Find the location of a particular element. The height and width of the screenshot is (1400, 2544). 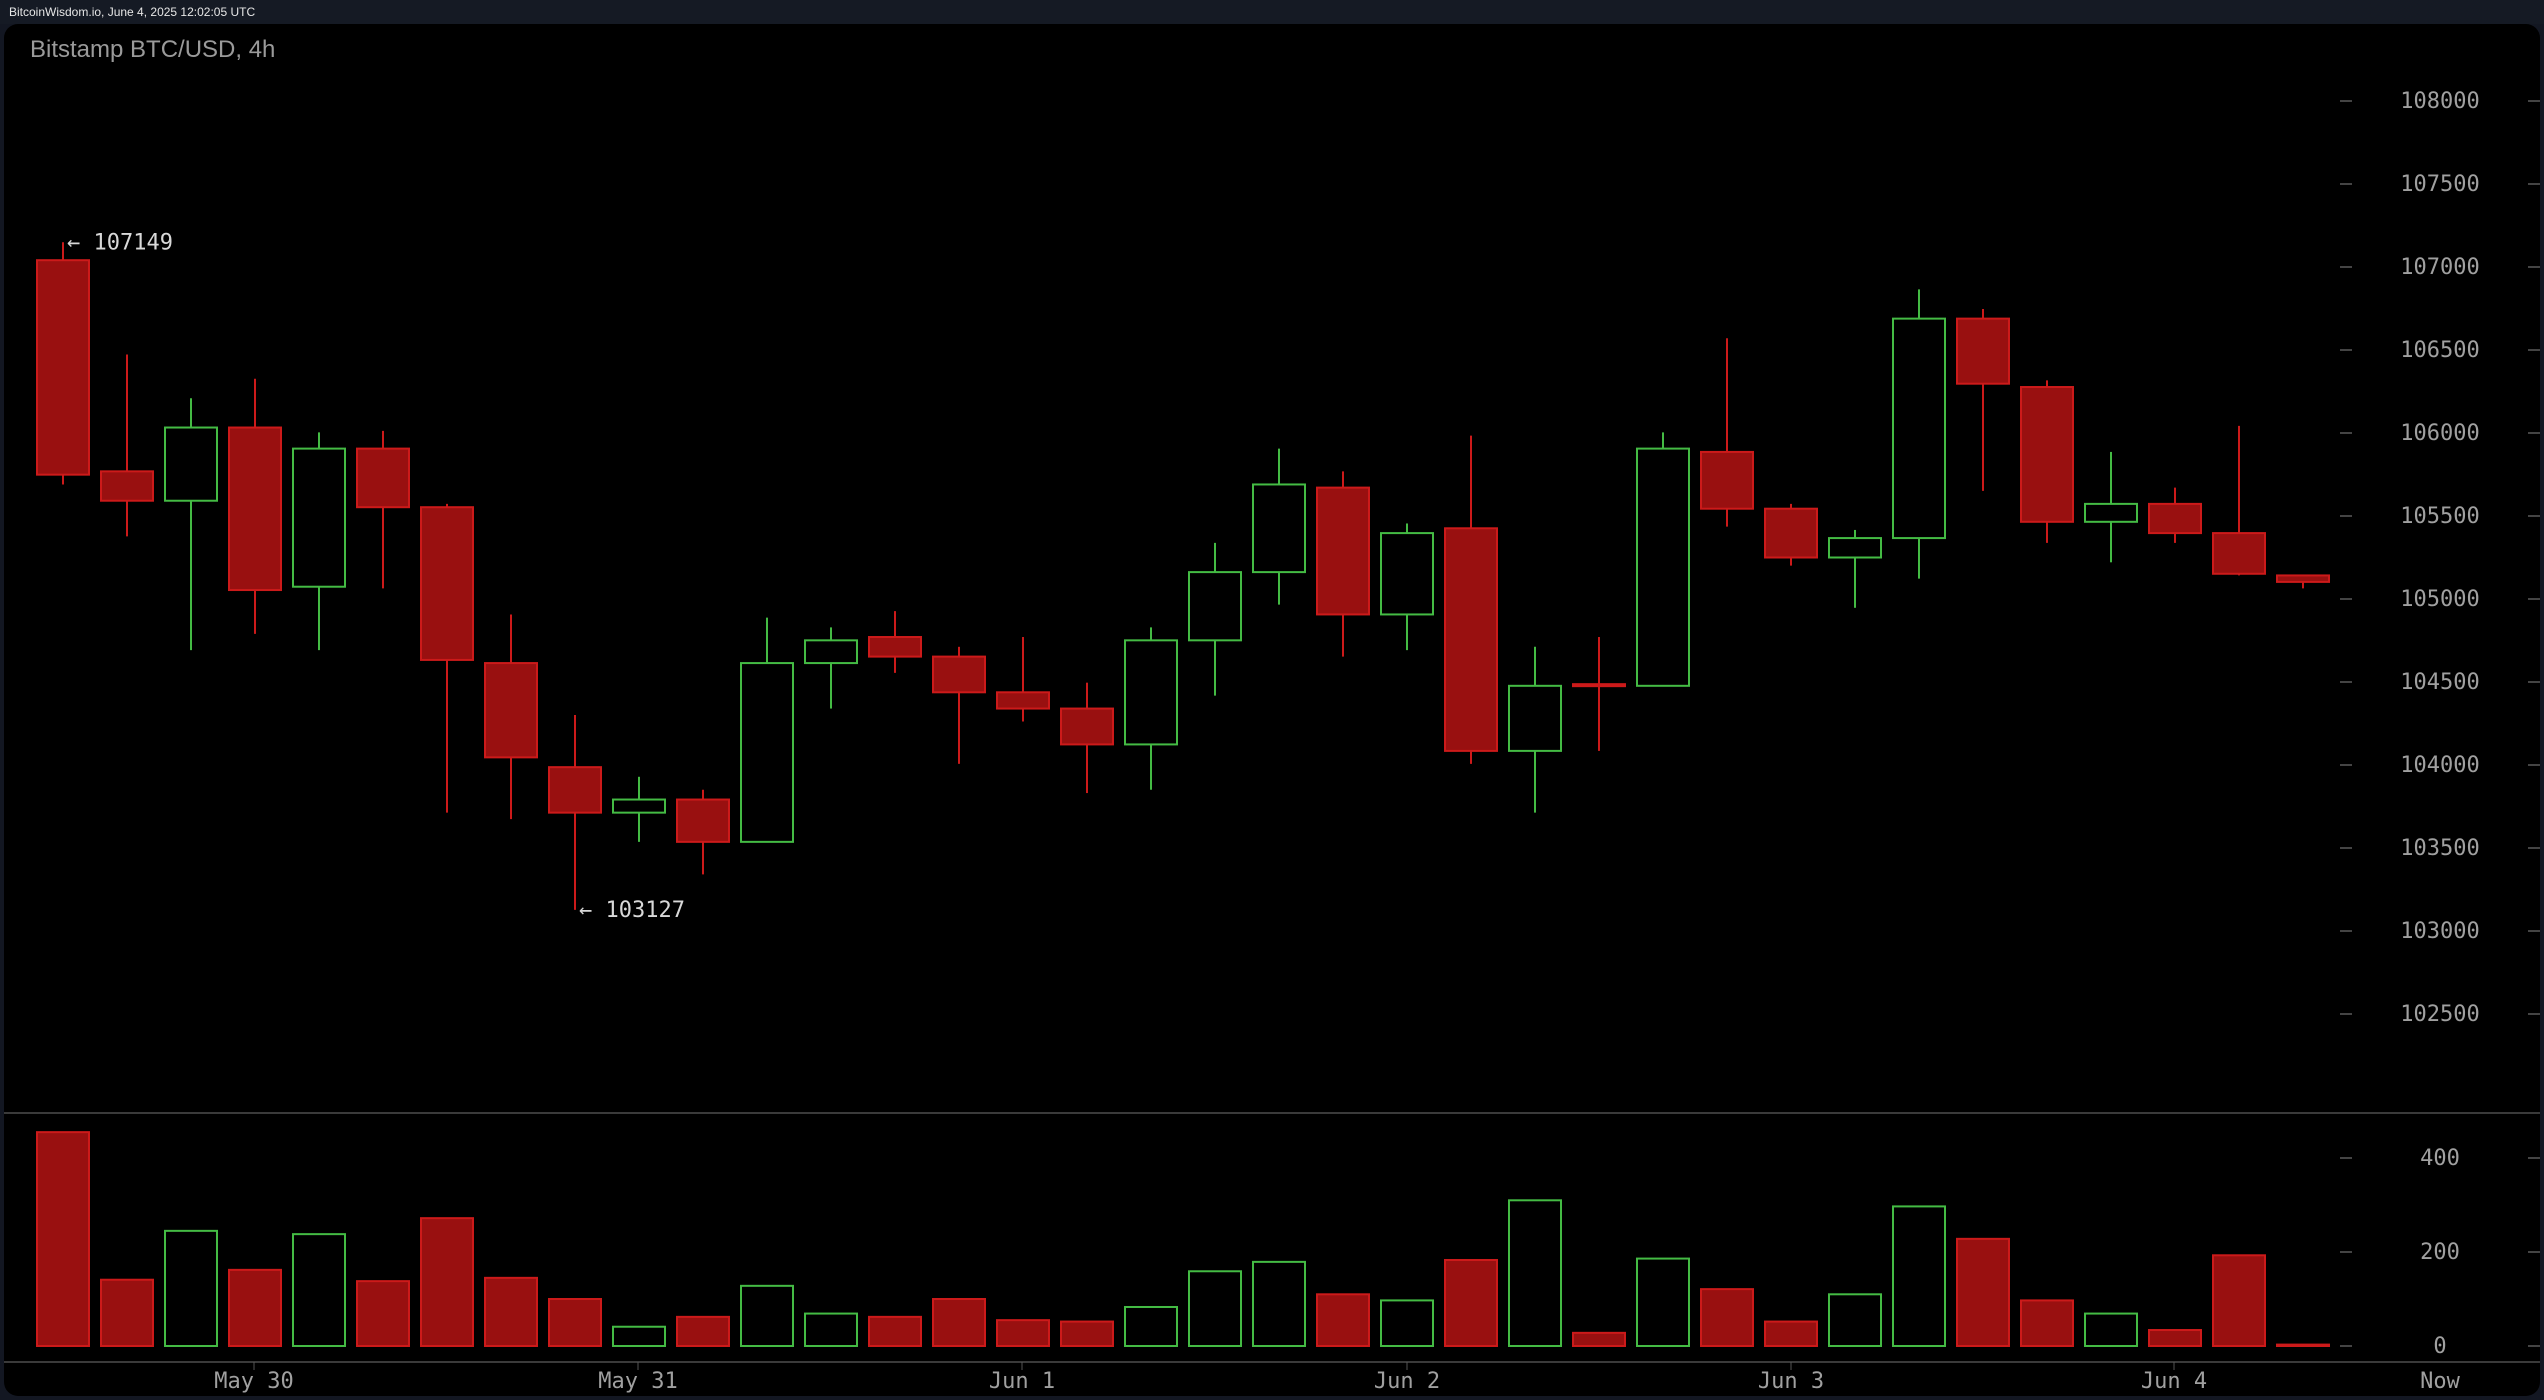

price-tick-label: 104500 is located at coordinates (2439, 682).